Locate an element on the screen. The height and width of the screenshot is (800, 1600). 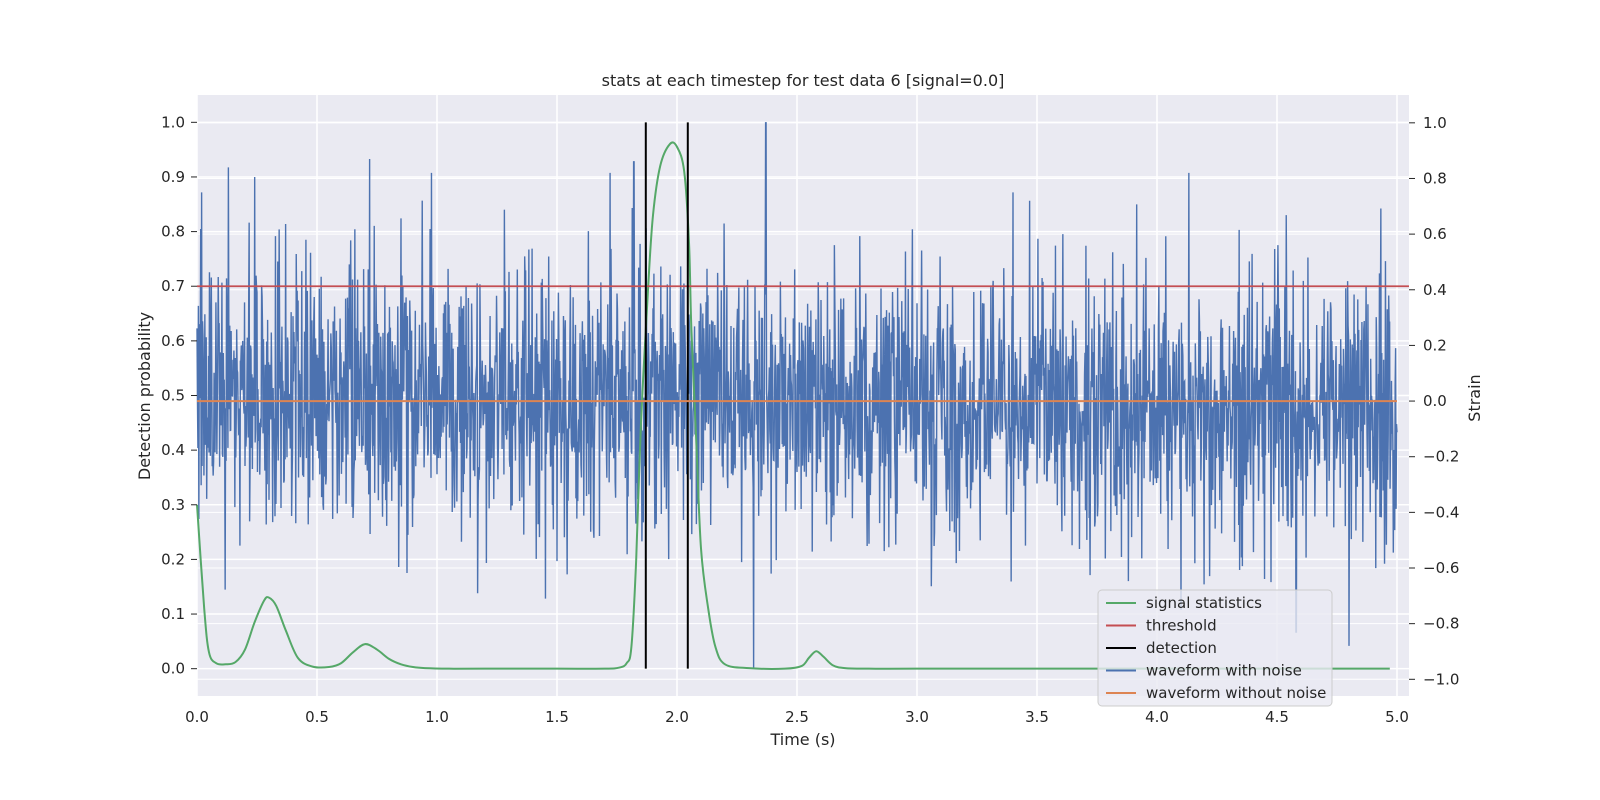
y-tick-label-left: 0.6 is located at coordinates (173, 341).